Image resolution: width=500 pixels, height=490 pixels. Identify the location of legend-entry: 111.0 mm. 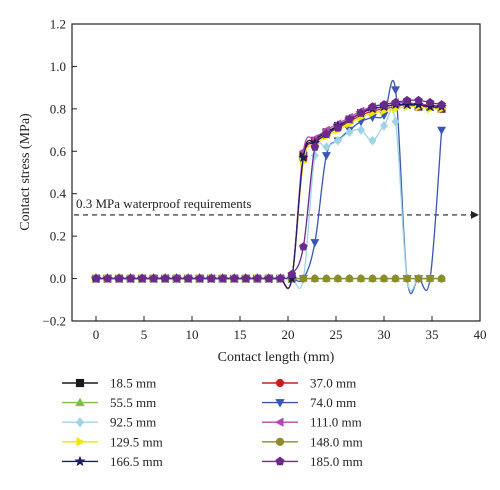
(312, 422).